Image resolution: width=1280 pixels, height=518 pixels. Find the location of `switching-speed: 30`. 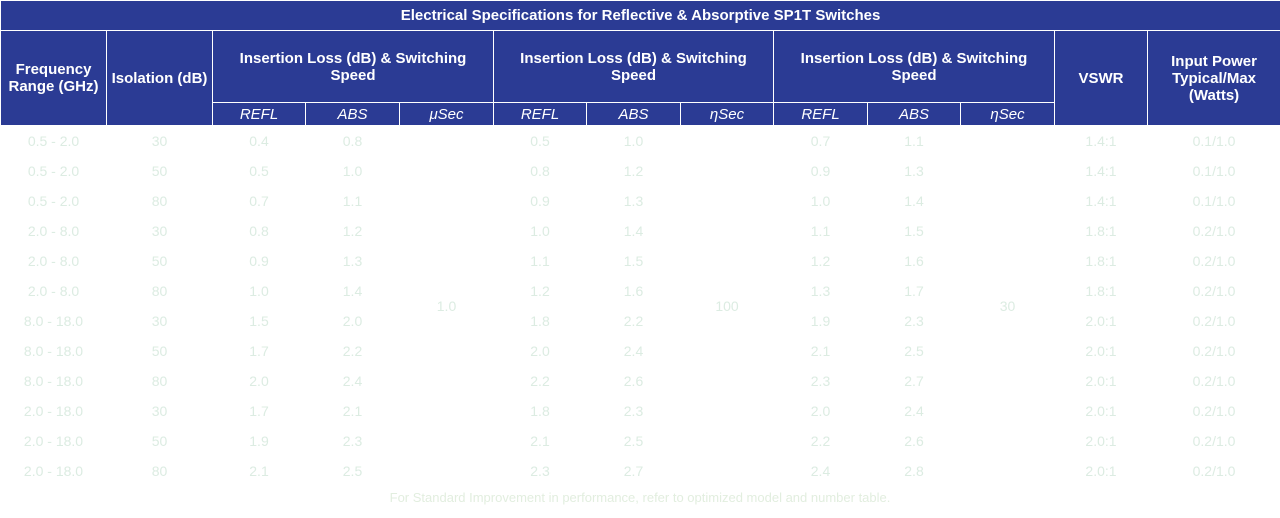

switching-speed: 30 is located at coordinates (1007, 306).